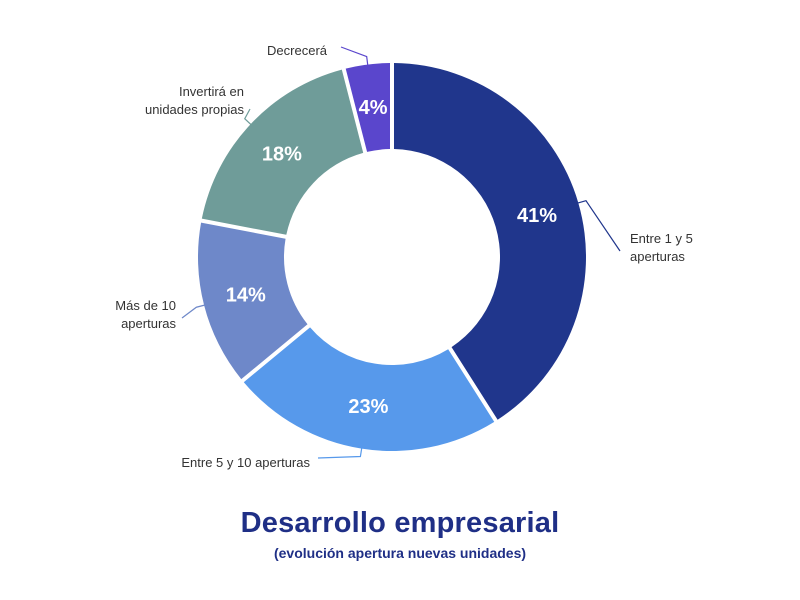  I want to click on chart-title: Desarrollo empresarial, so click(400, 523).